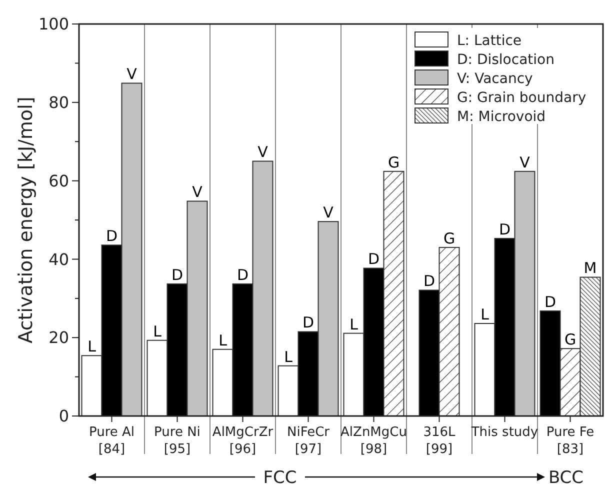 The height and width of the screenshot is (494, 613). I want to click on y-tick-label: 0, so click(63, 416).